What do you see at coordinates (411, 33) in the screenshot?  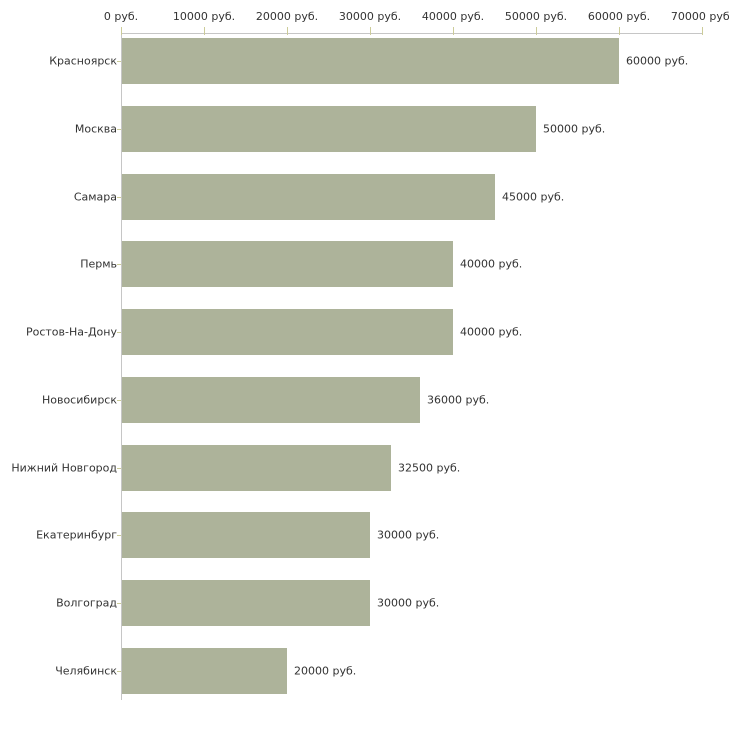 I see `x-axis-line` at bounding box center [411, 33].